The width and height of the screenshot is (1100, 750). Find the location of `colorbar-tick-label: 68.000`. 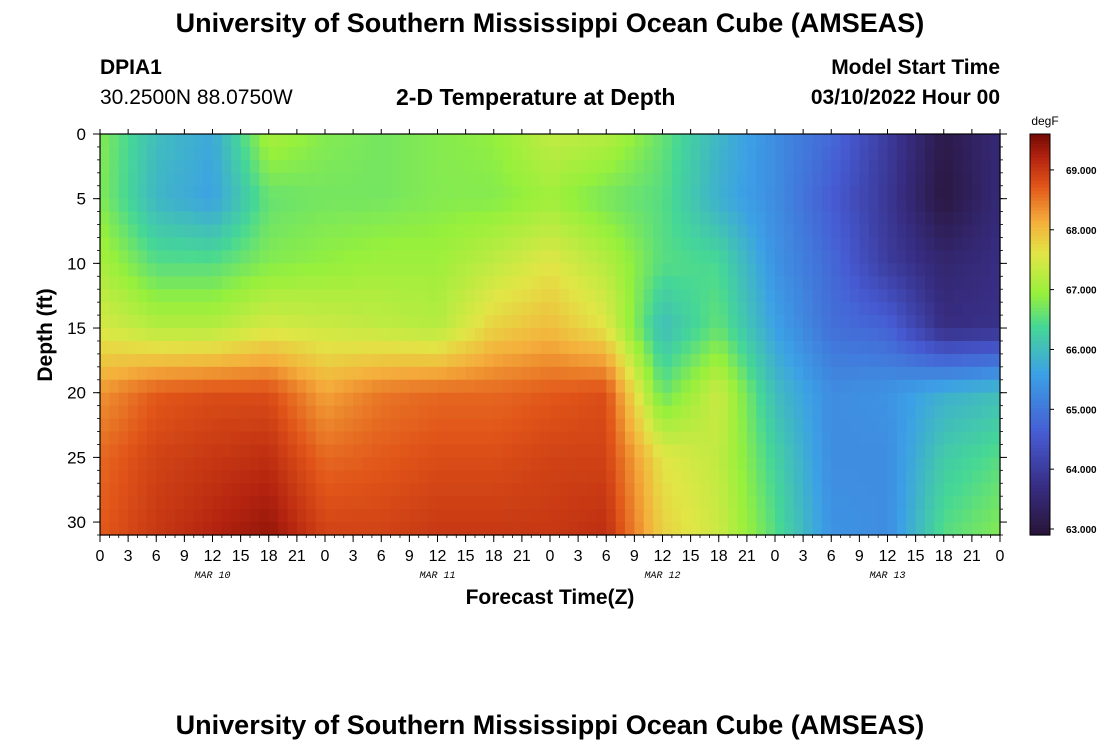

colorbar-tick-label: 68.000 is located at coordinates (1081, 231).